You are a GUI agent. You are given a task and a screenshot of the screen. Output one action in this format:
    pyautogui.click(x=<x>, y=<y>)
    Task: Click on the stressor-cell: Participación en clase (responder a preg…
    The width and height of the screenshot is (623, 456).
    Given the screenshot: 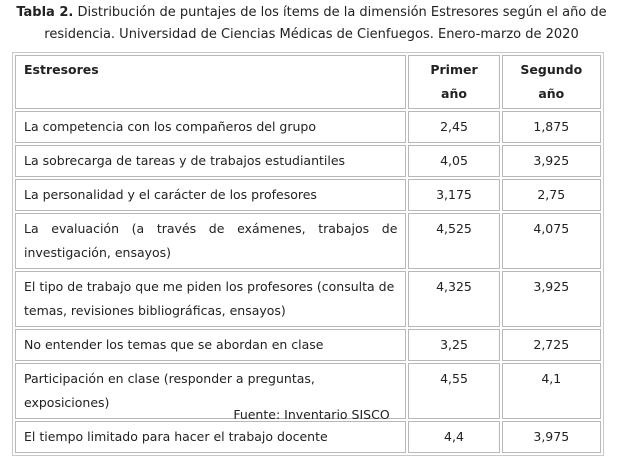 What is the action you would take?
    pyautogui.click(x=211, y=391)
    